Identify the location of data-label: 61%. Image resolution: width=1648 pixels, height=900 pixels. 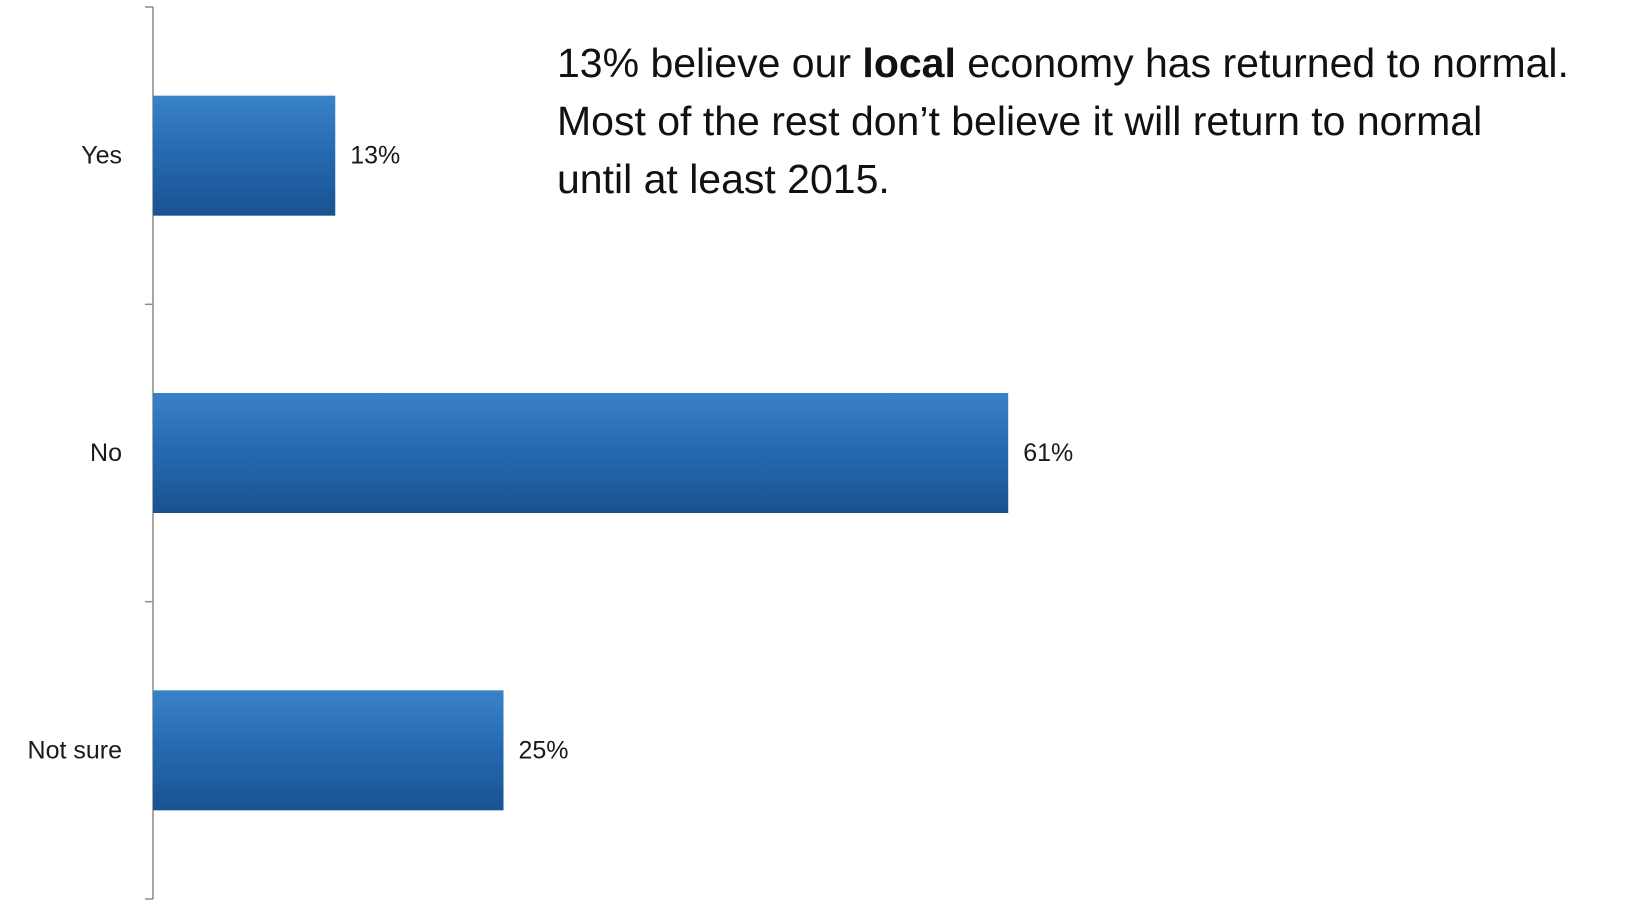
(1048, 453).